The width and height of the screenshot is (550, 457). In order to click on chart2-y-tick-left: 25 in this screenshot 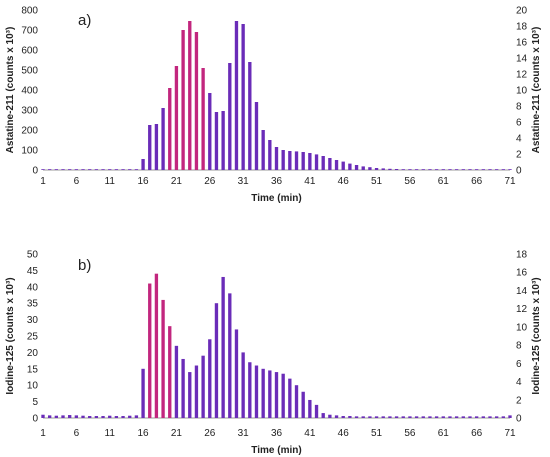, I will do `click(33, 337)`.